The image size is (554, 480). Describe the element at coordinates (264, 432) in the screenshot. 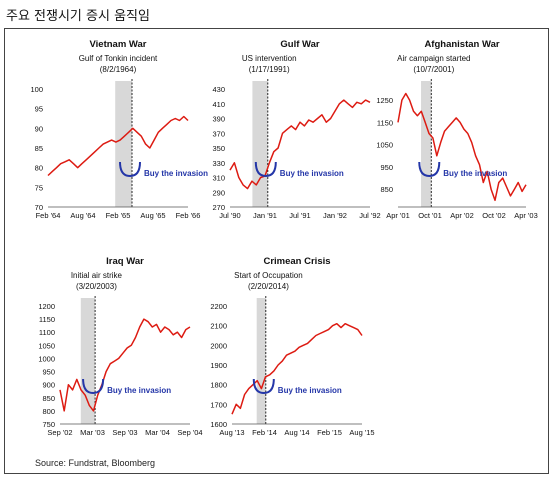

I see `x-tick-label: Feb '14` at that location.